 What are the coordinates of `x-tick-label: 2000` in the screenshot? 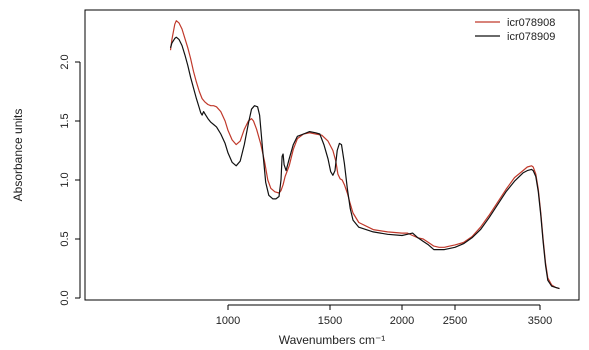 It's located at (402, 321).